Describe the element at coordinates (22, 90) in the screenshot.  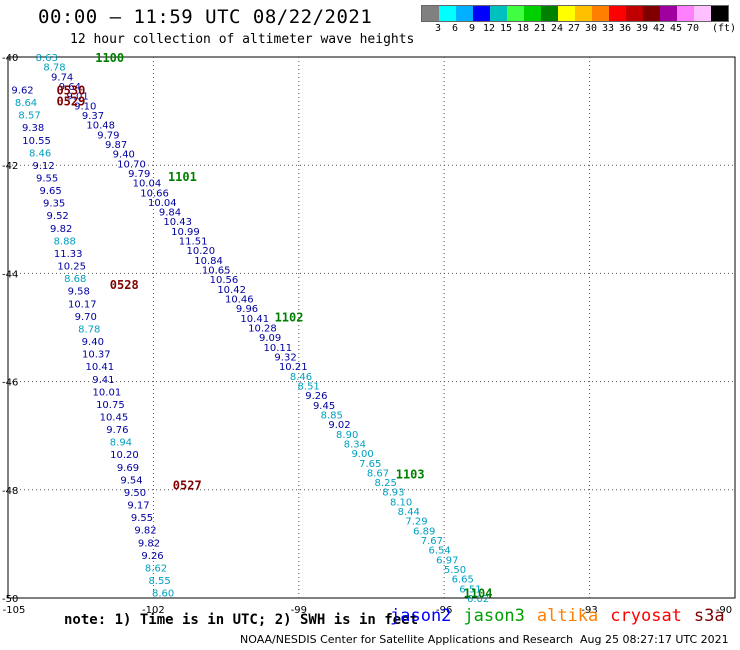
I see `wave-height-label: 9.62` at that location.